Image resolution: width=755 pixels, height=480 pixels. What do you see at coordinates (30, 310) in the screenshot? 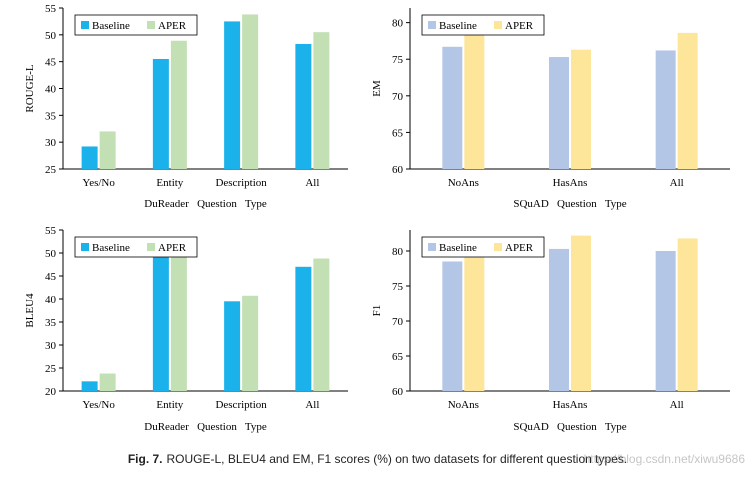
I see `y-axis-title: BLEU4` at bounding box center [30, 310].